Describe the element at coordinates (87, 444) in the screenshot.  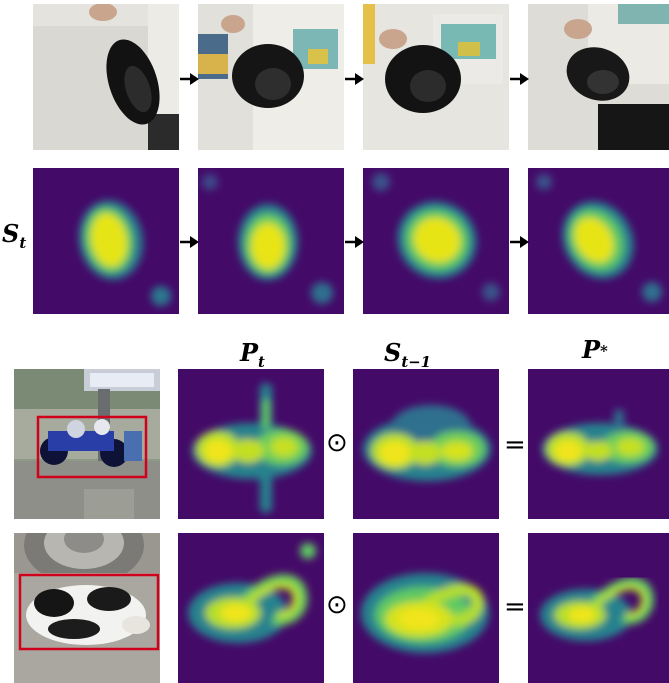
I see `image-motorbike` at that location.